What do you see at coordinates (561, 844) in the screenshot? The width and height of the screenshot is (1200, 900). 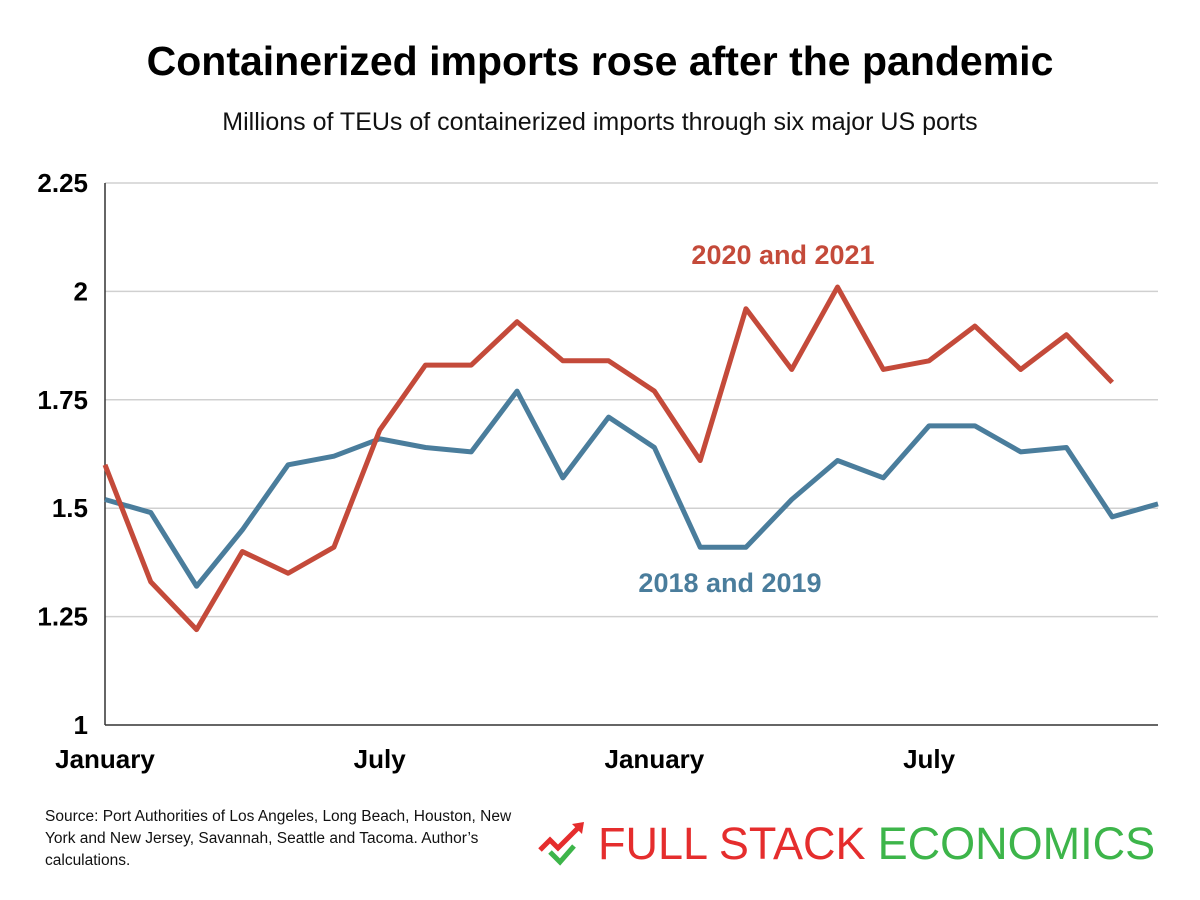 I see `trend-arrow-check-icon` at bounding box center [561, 844].